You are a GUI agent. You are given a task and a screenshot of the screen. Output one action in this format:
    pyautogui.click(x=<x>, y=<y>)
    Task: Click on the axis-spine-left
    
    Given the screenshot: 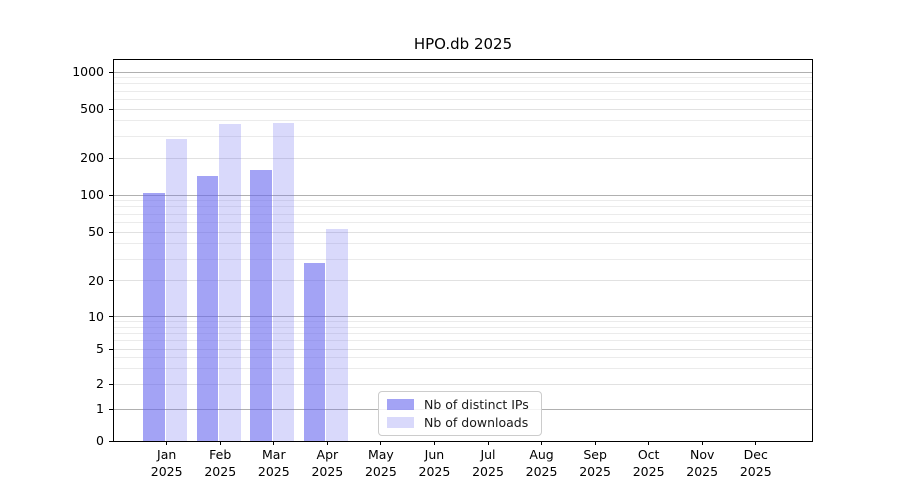 What is the action you would take?
    pyautogui.click(x=113, y=250)
    